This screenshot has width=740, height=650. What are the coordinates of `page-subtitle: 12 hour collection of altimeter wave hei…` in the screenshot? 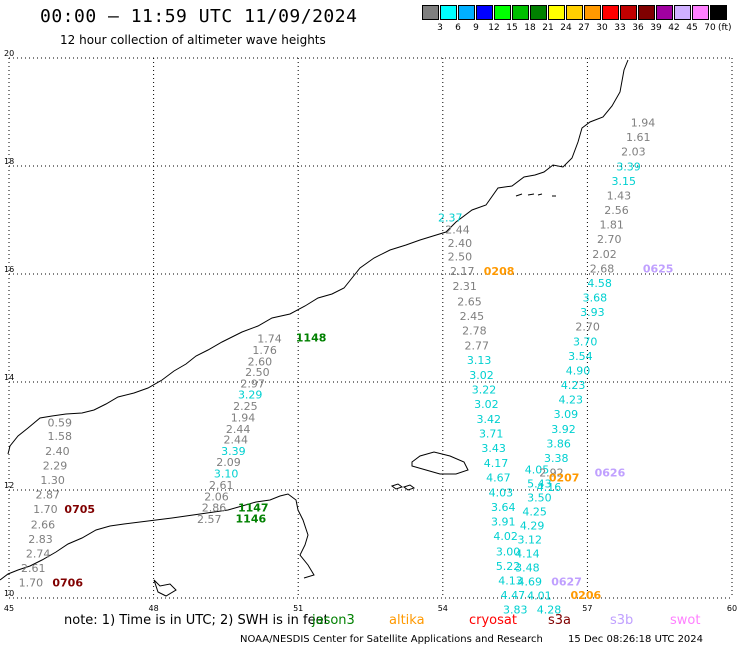 It's located at (193, 40).